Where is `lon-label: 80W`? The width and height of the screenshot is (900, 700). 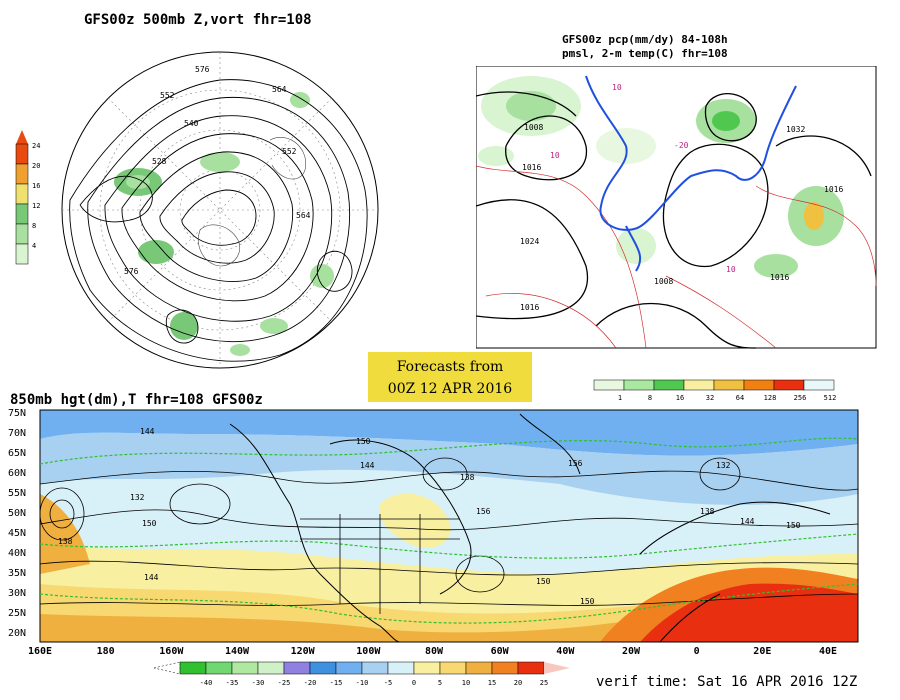
lon-label: 80W is located at coordinates (434, 651).